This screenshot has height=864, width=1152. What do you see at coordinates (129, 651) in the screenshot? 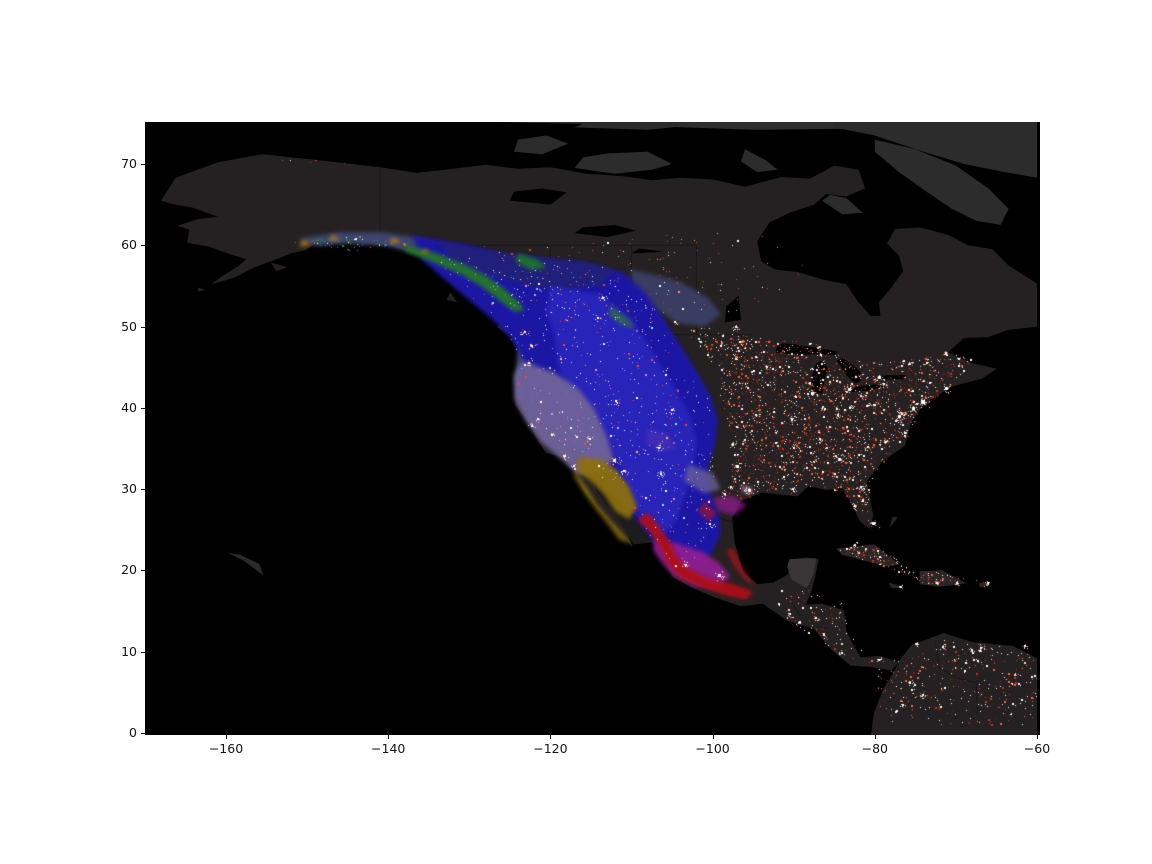
I see `y-tick-label: 10` at bounding box center [129, 651].